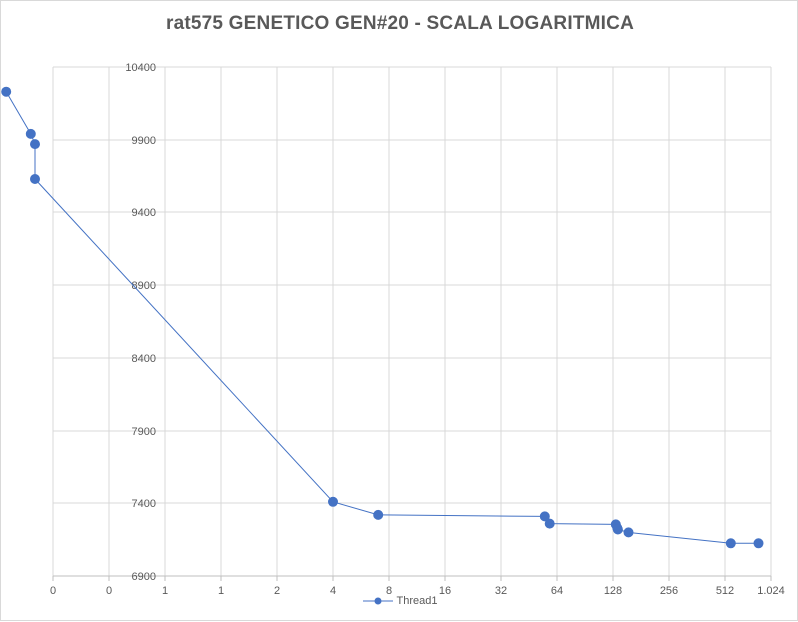  I want to click on x-tick-label: 1.024, so click(771, 591).